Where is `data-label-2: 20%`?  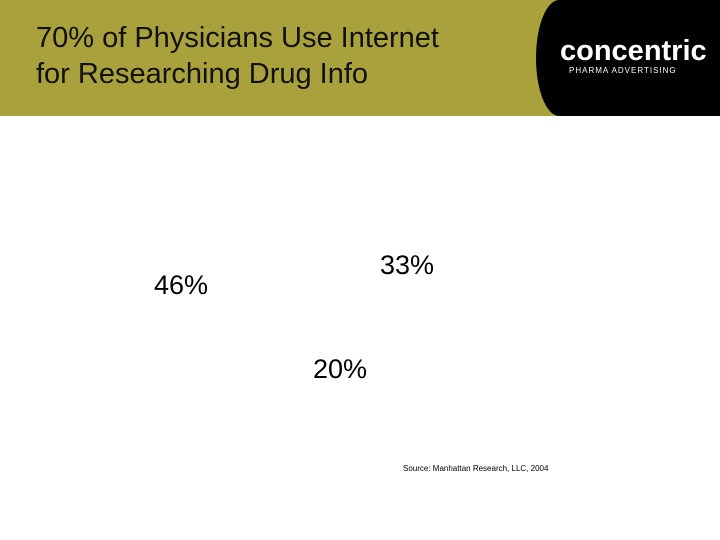
data-label-2: 20% is located at coordinates (340, 369).